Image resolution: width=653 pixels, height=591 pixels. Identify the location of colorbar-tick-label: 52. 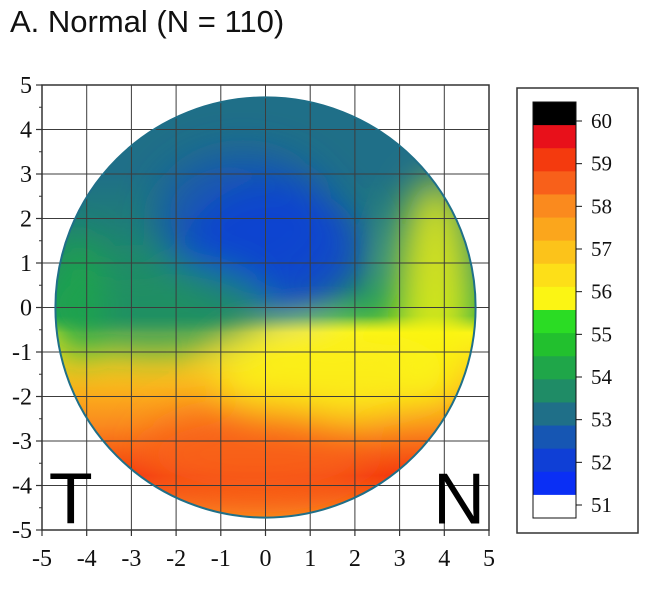
(601, 462).